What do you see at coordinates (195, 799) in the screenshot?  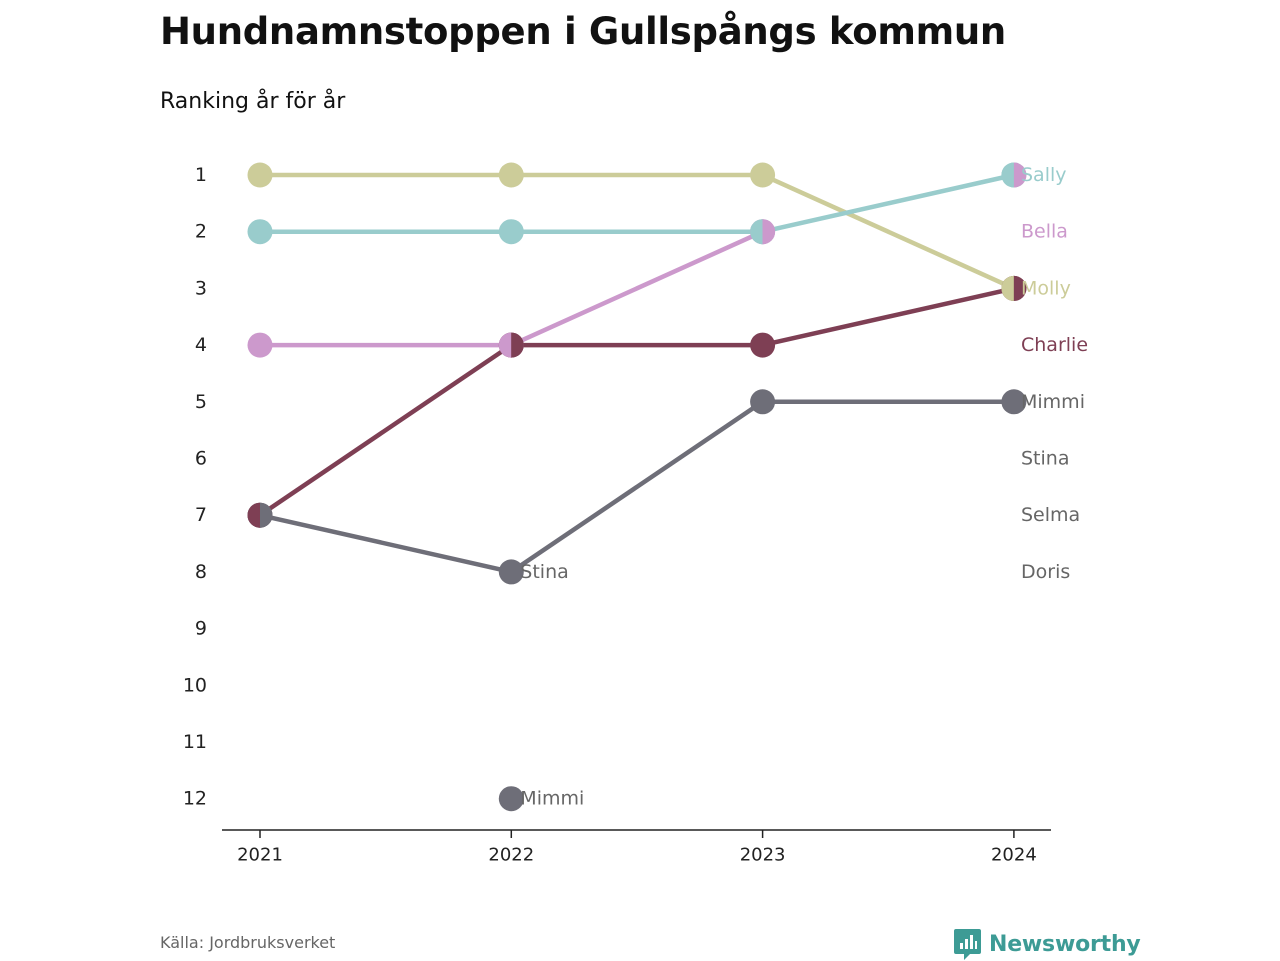 I see `y-tick-label: 12` at bounding box center [195, 799].